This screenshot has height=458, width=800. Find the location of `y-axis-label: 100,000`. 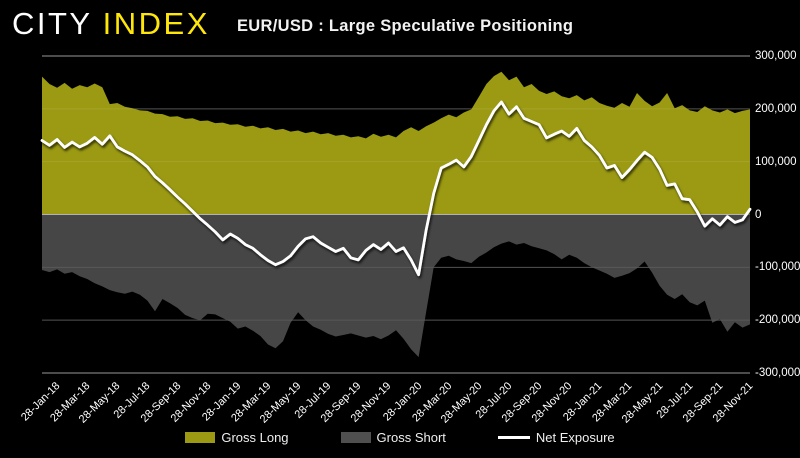

y-axis-label: 100,000 is located at coordinates (776, 161).